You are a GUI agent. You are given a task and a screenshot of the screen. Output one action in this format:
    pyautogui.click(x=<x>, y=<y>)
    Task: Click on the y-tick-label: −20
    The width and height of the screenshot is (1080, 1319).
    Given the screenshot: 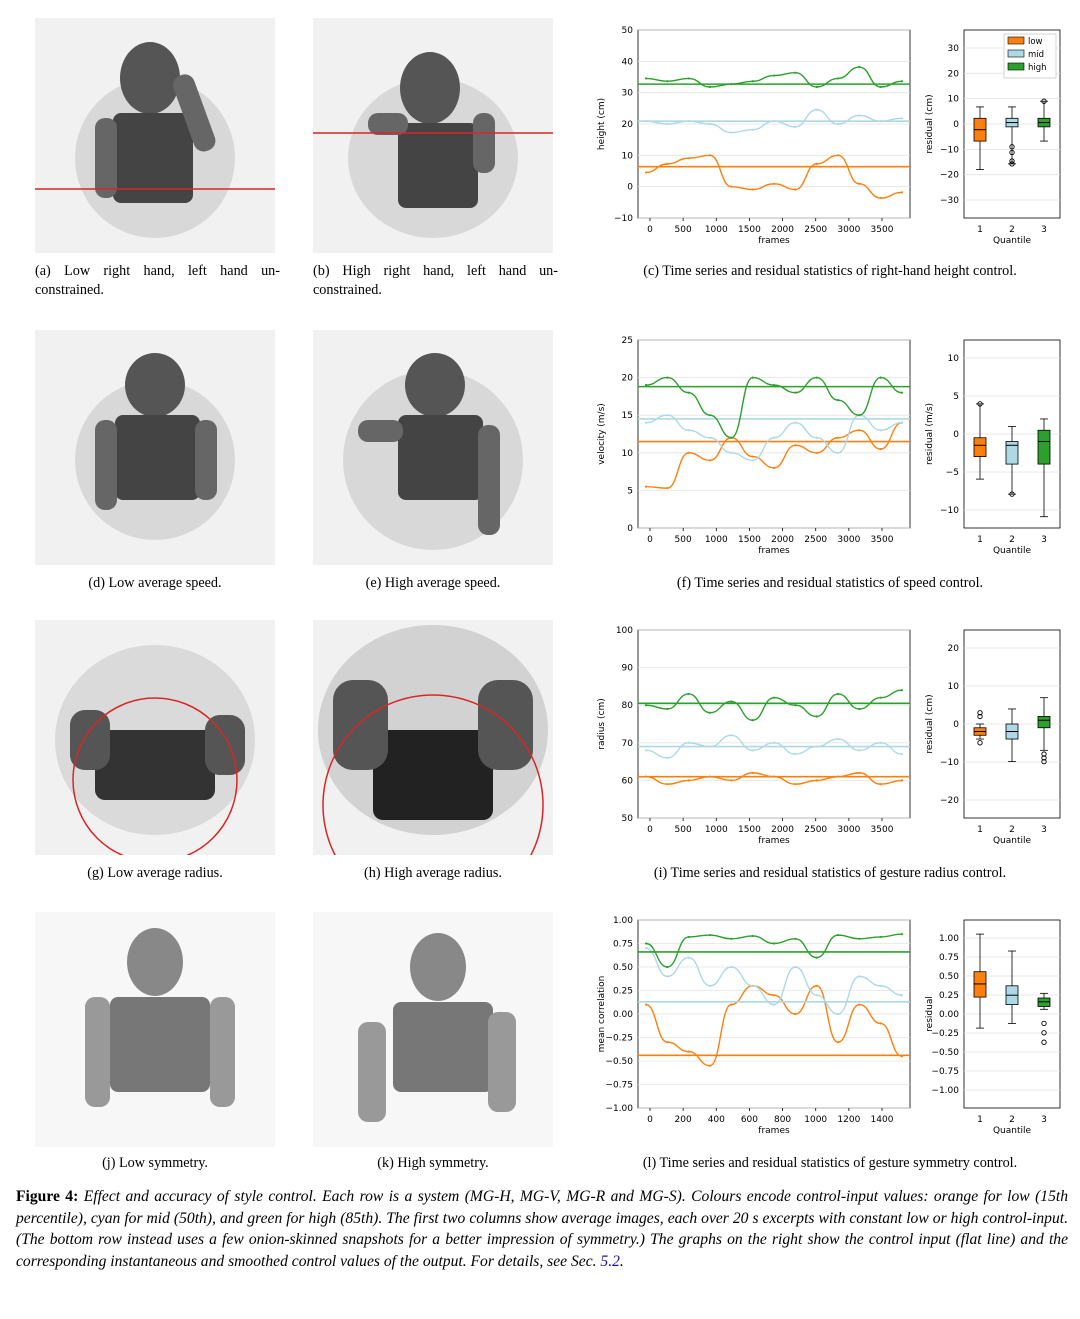 What is the action you would take?
    pyautogui.click(x=949, y=176)
    